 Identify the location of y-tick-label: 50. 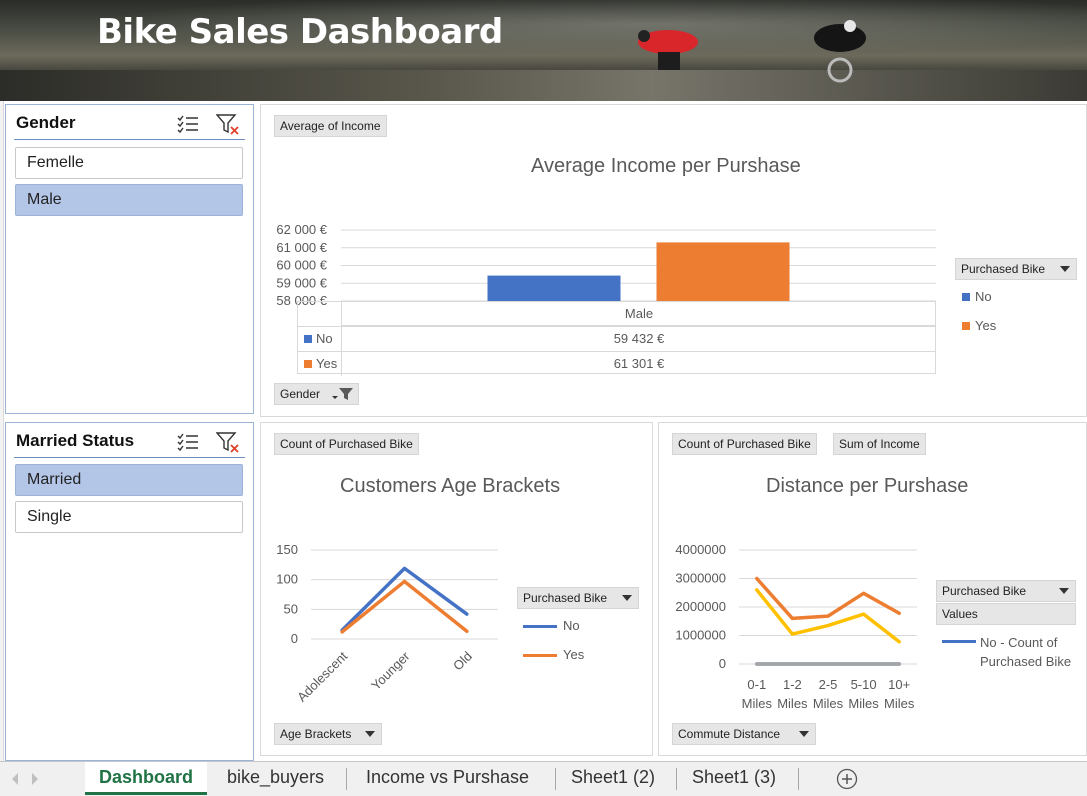
(291, 608).